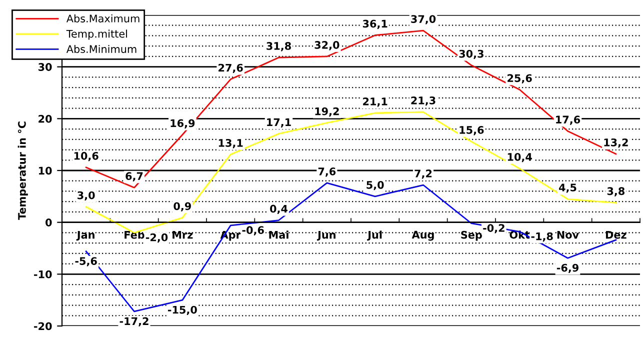 This screenshot has height=341, width=643. Describe the element at coordinates (471, 235) in the screenshot. I see `x-tick-label: Sep` at that location.